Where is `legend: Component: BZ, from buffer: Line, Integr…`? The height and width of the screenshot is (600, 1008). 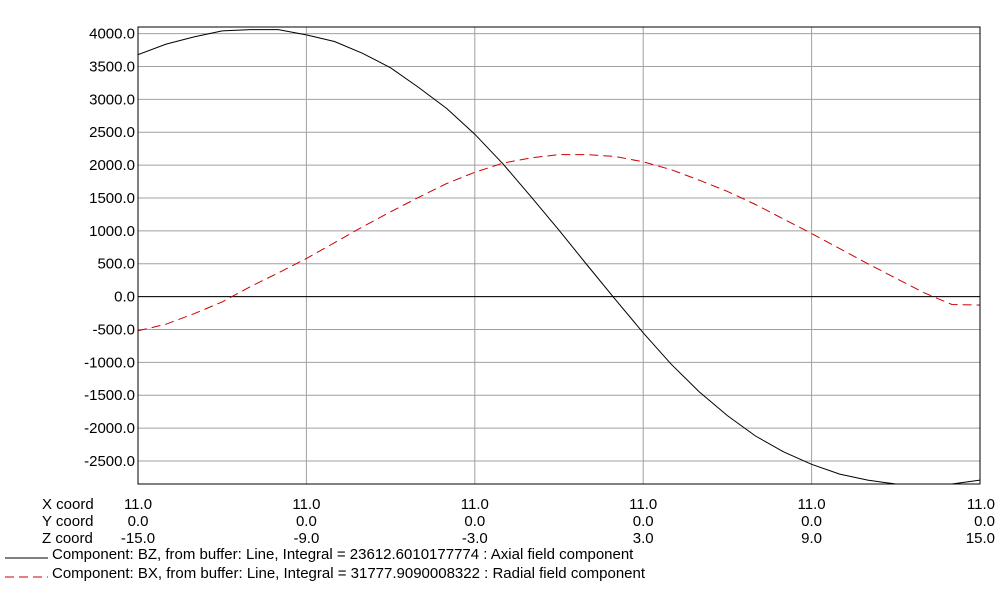
legend: Component: BZ, from buffer: Line, Integr… is located at coordinates (325, 564).